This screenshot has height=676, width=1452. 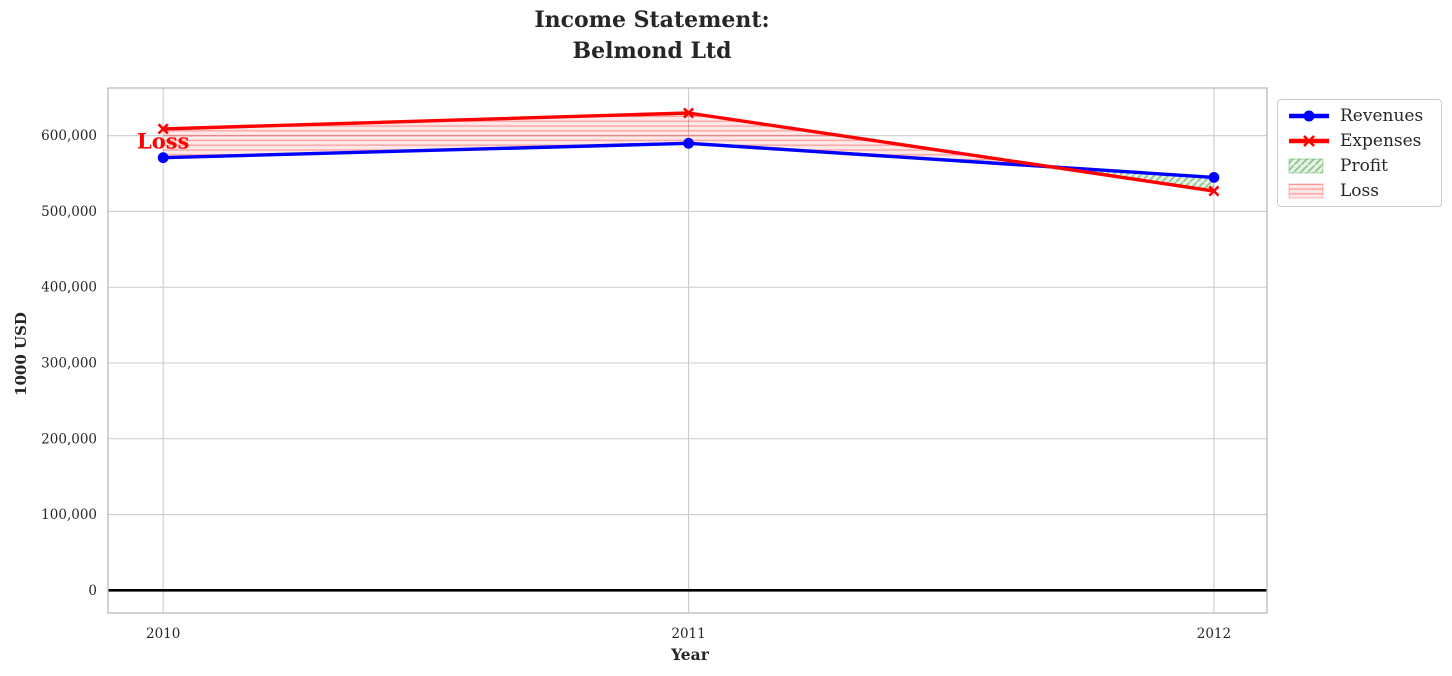 I want to click on x-tick-label: 2010, so click(x=163, y=634).